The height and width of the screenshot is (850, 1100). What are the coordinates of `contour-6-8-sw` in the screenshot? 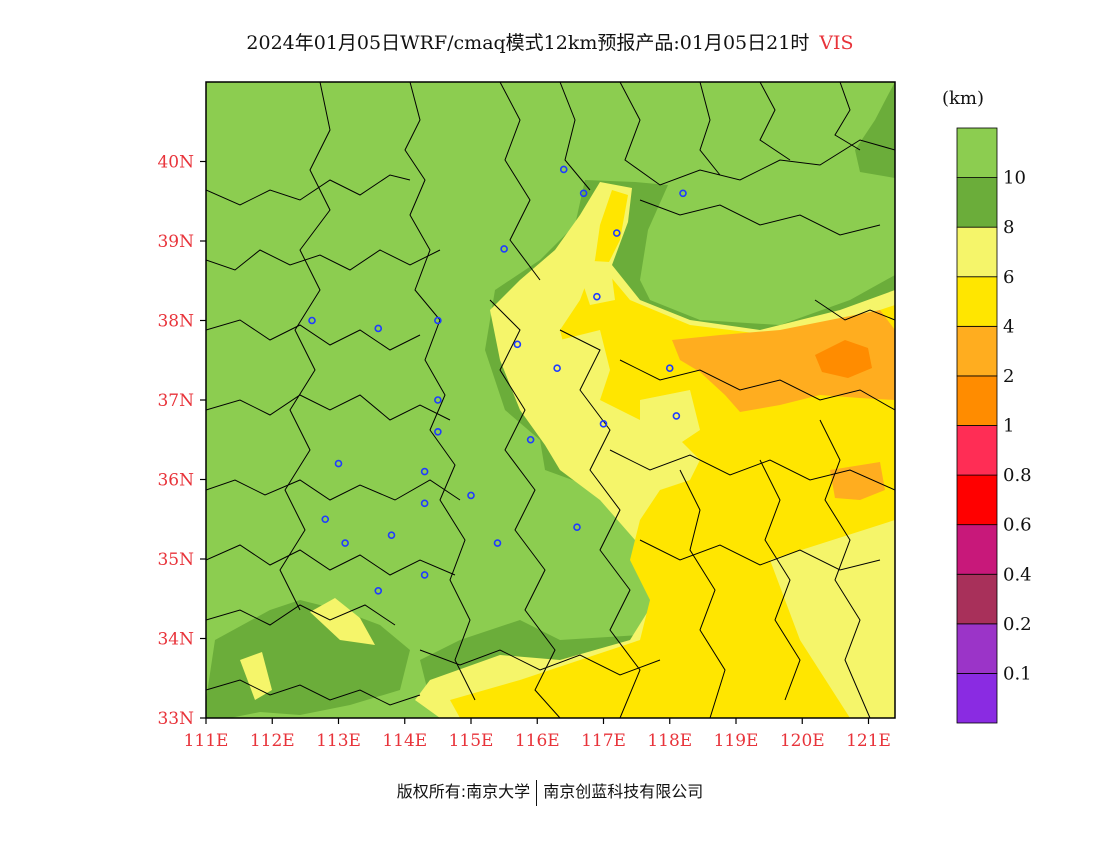 It's located at (342, 621).